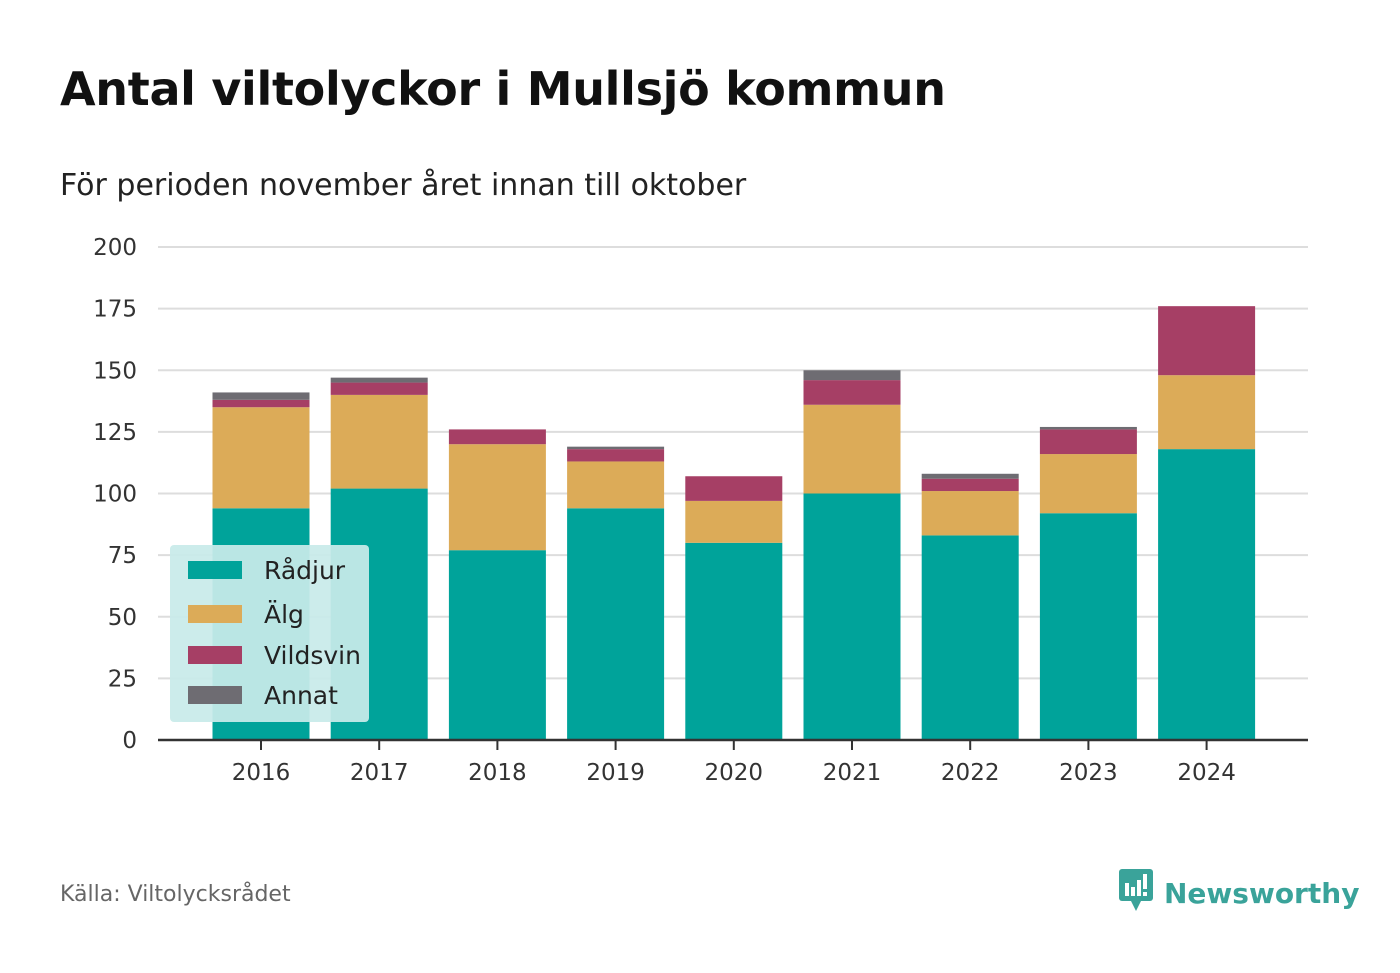 The width and height of the screenshot is (1400, 973). I want to click on bar-segment-alg-2023, so click(1088, 484).